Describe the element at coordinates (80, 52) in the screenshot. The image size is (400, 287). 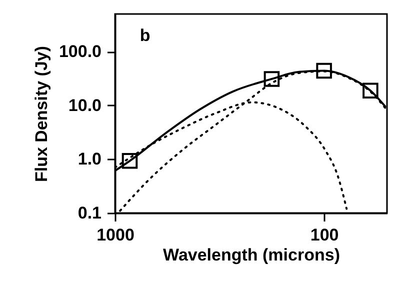
I see `y-tick-label: 100.0` at that location.